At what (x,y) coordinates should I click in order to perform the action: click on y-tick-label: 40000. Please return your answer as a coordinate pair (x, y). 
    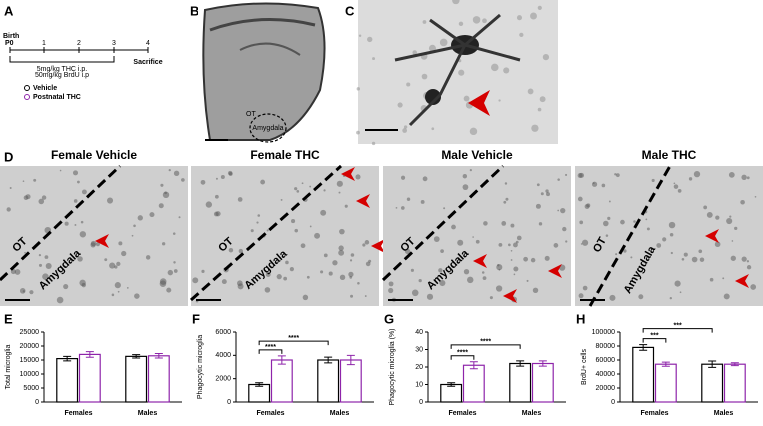
    Looking at the image, I should click on (606, 374).